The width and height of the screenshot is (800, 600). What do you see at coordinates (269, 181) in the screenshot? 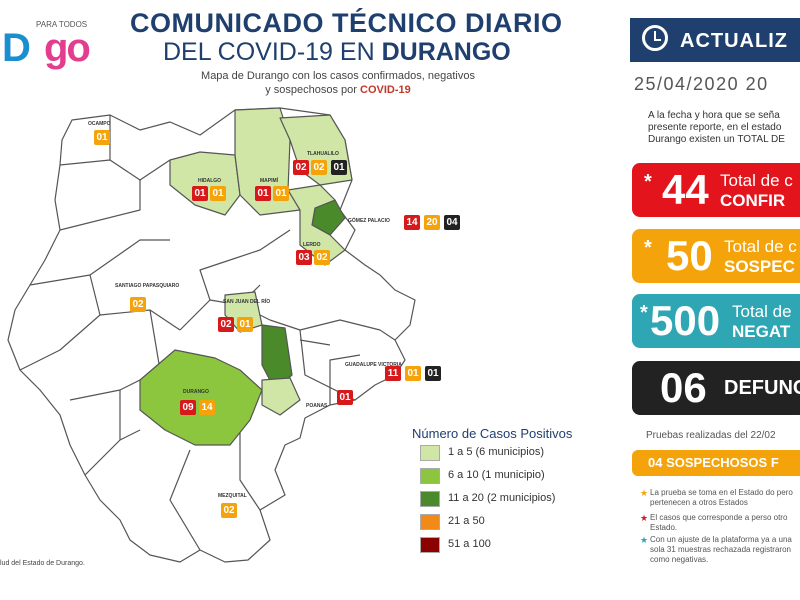
I see `map-label-mapimi: MAPIMÍ` at bounding box center [269, 181].